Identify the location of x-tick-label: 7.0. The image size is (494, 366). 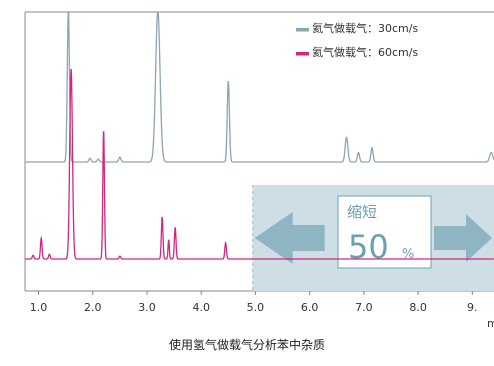
(364, 307).